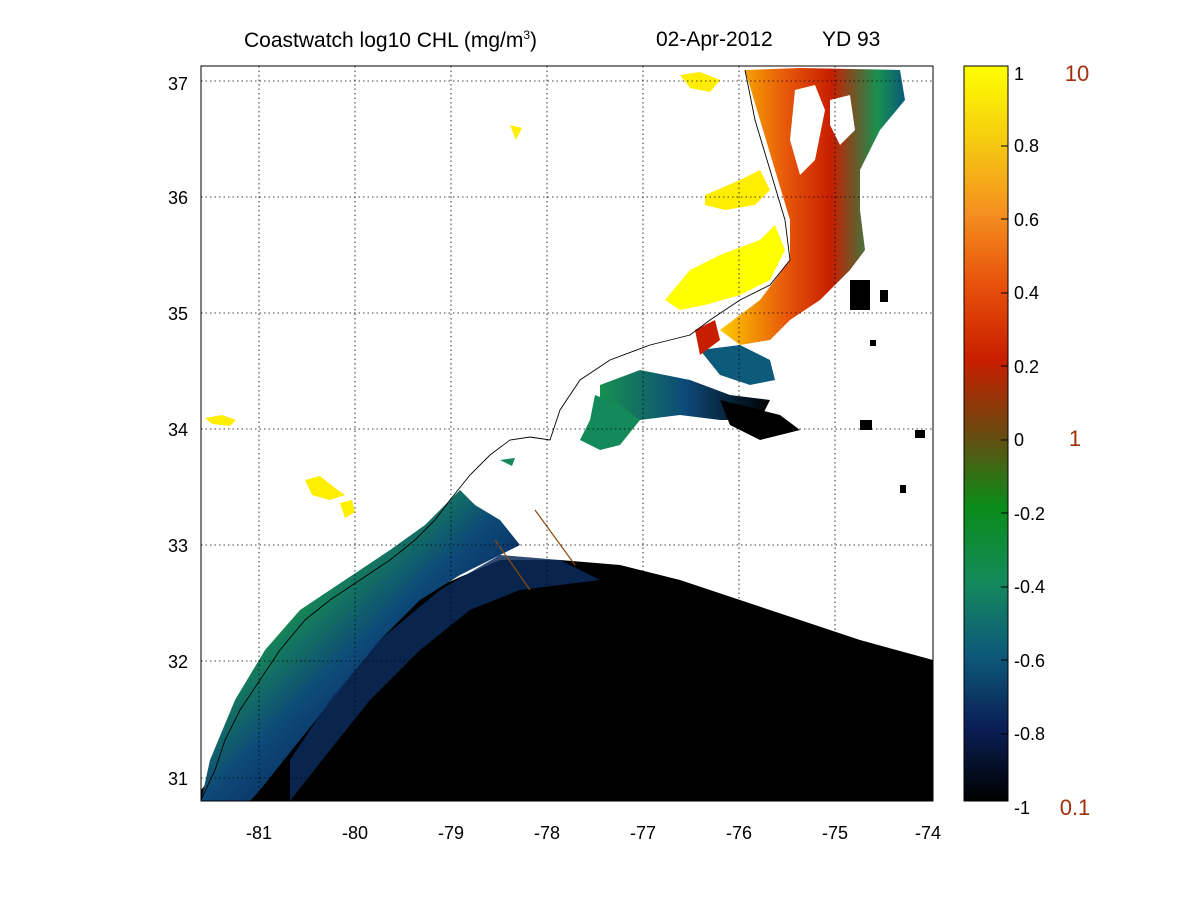 The image size is (1200, 900). I want to click on lat-tick-label: 34, so click(178, 430).